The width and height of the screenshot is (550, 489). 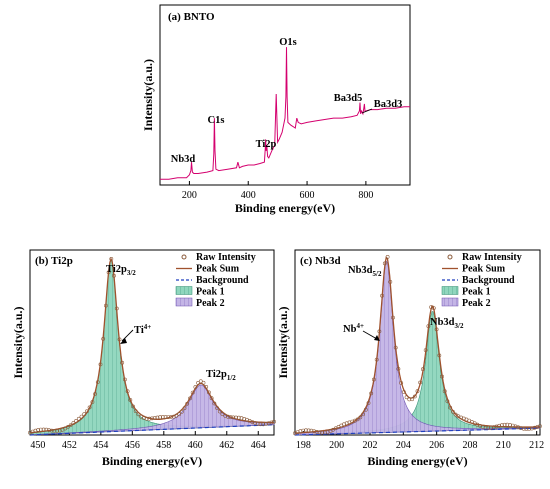 What do you see at coordinates (348, 98) in the screenshot?
I see `peak-annotation: Ba3d5` at bounding box center [348, 98].